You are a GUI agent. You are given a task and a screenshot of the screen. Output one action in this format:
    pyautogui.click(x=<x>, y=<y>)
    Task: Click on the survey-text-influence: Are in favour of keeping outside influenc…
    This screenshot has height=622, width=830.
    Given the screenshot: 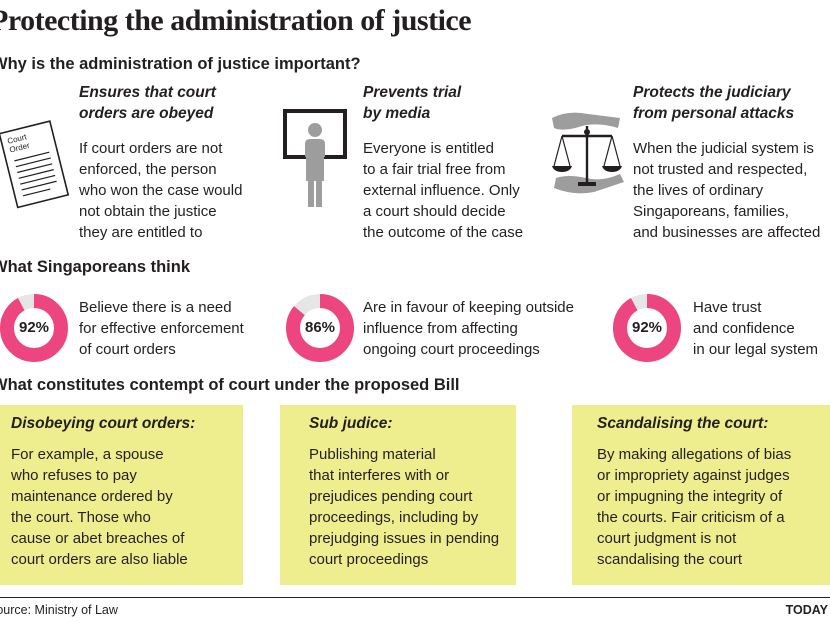 What is the action you would take?
    pyautogui.click(x=468, y=328)
    